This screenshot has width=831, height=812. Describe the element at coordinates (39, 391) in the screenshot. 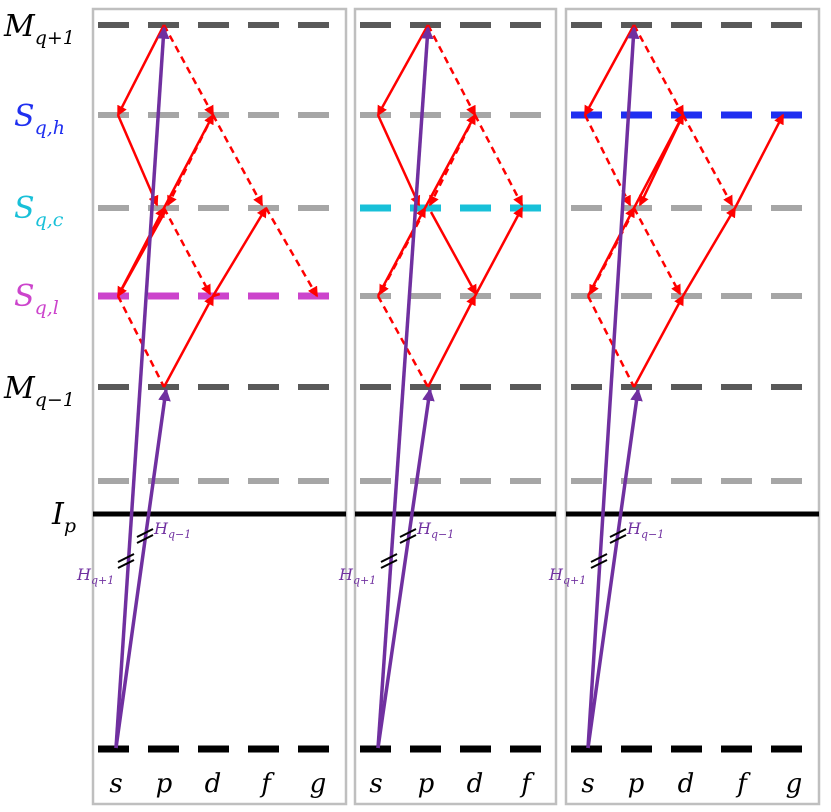

I see `label-m-minus: Mq−1` at that location.